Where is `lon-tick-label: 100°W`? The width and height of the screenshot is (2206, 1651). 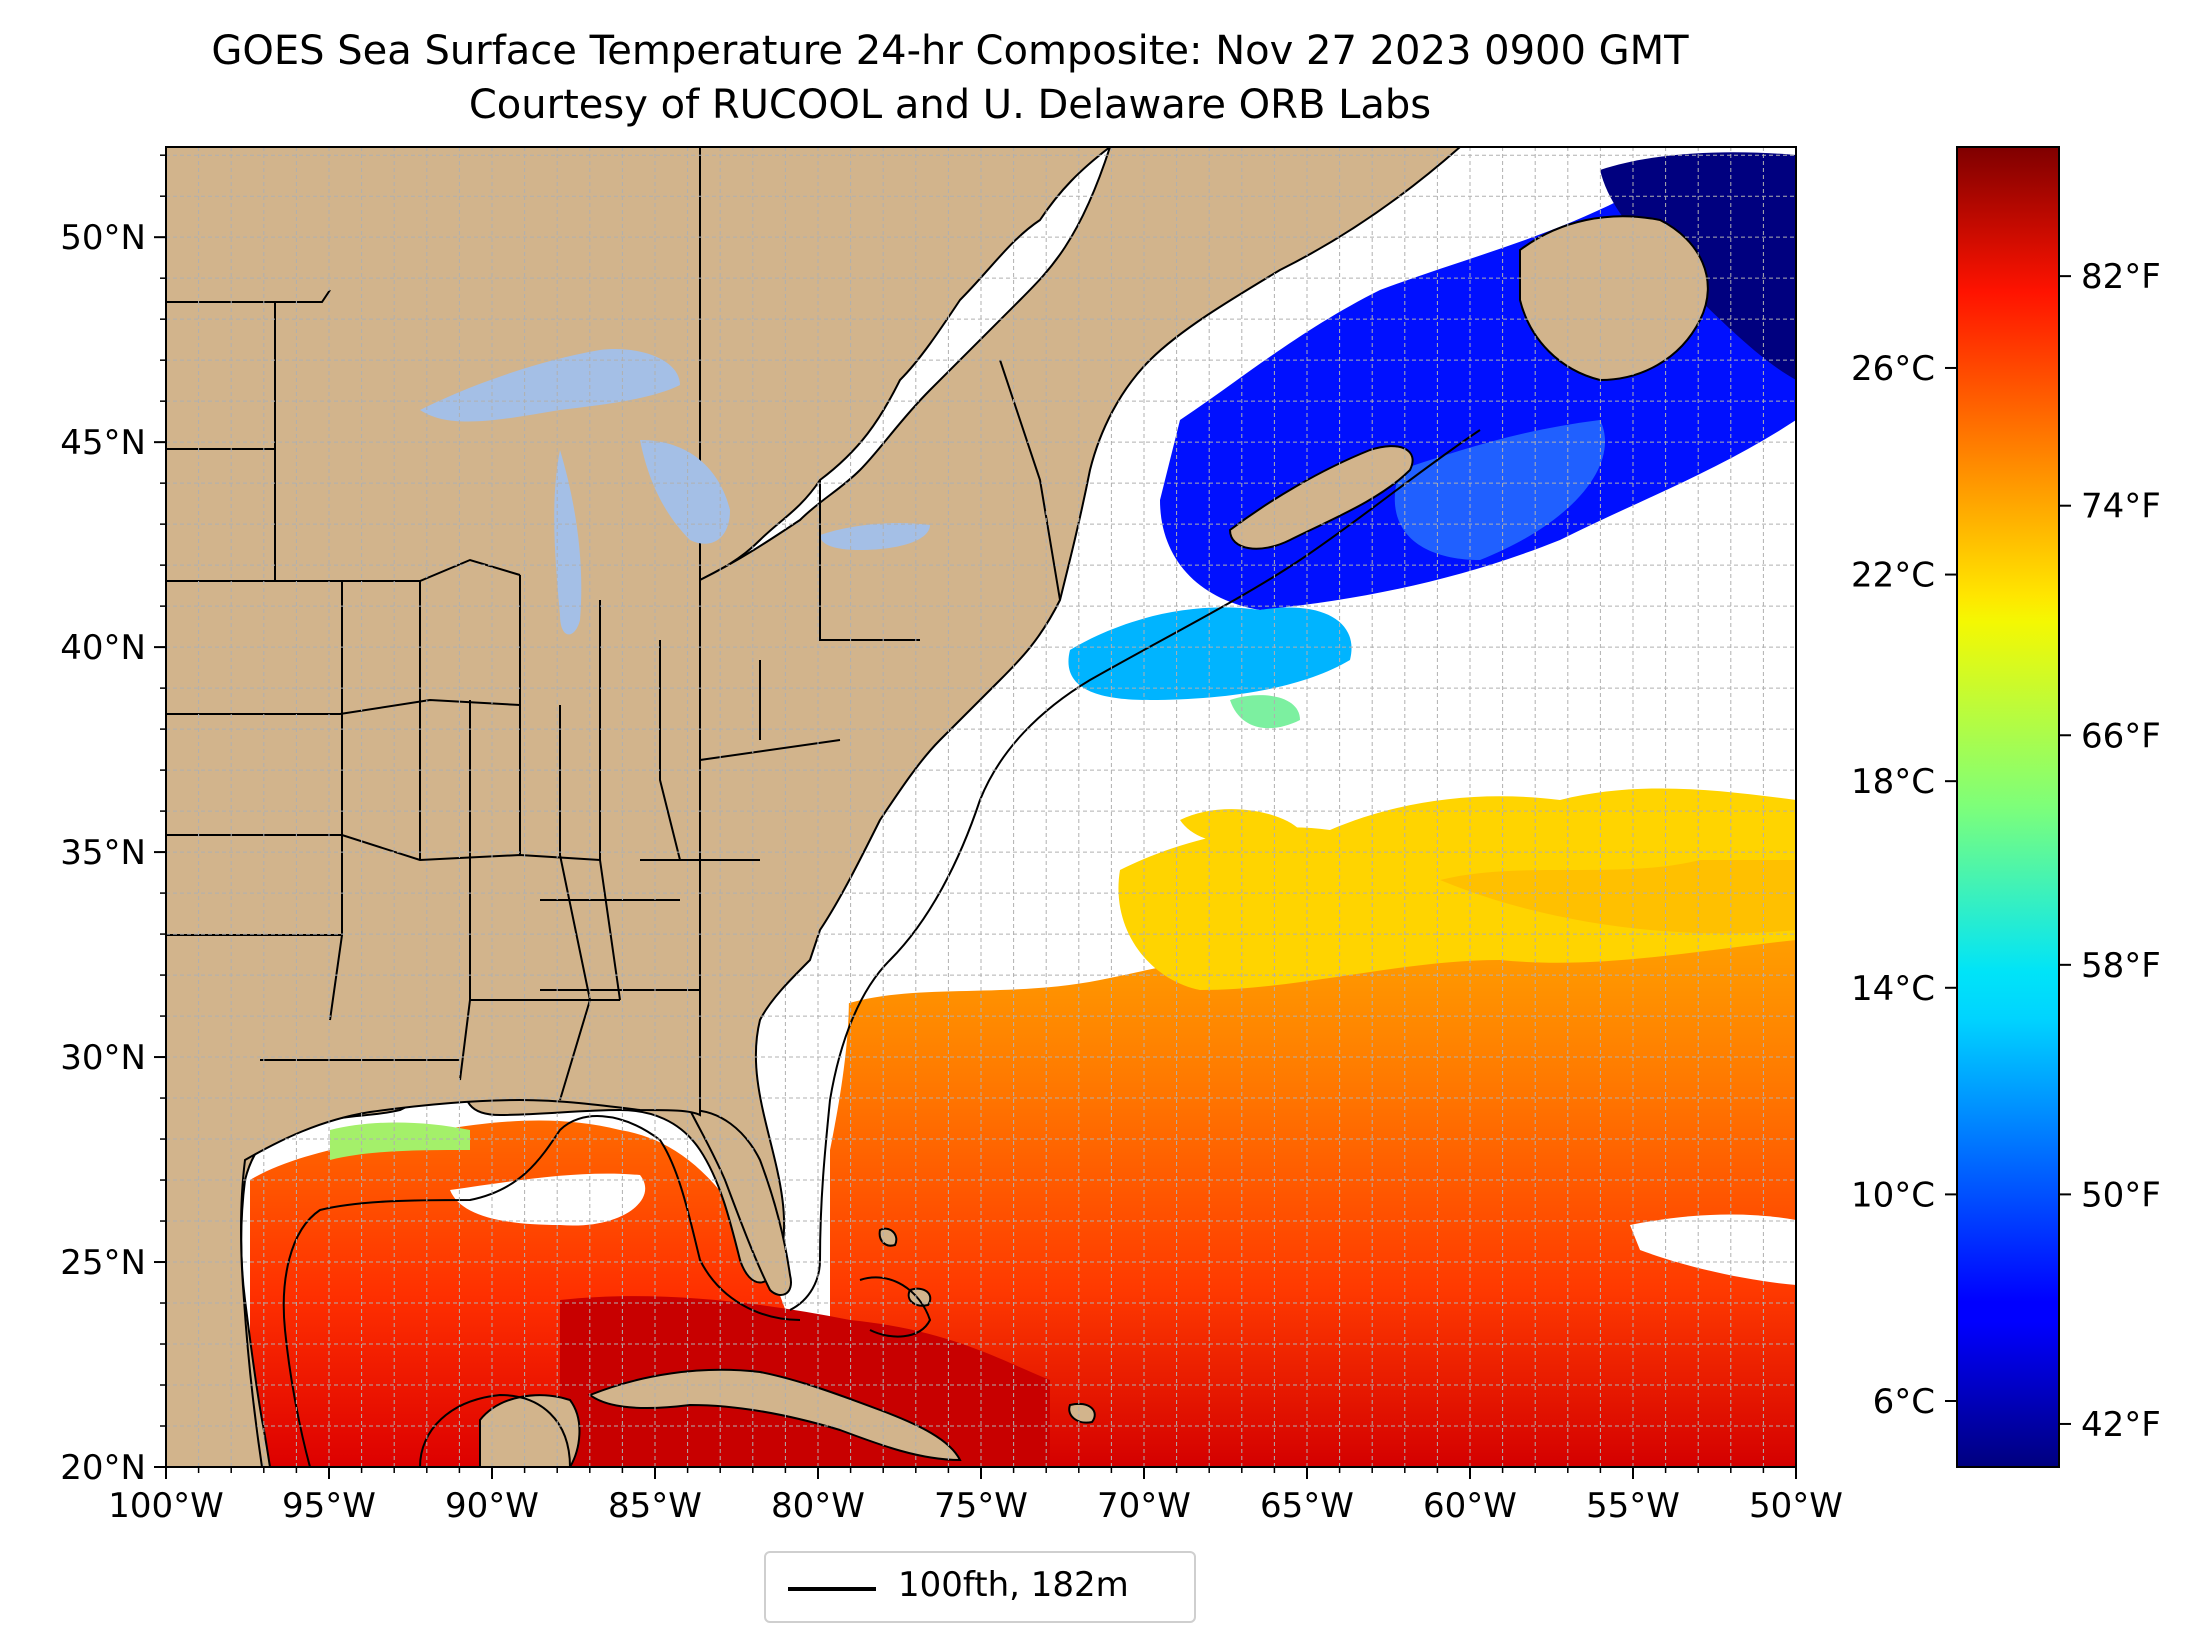
lon-tick-label: 100°W is located at coordinates (166, 1506).